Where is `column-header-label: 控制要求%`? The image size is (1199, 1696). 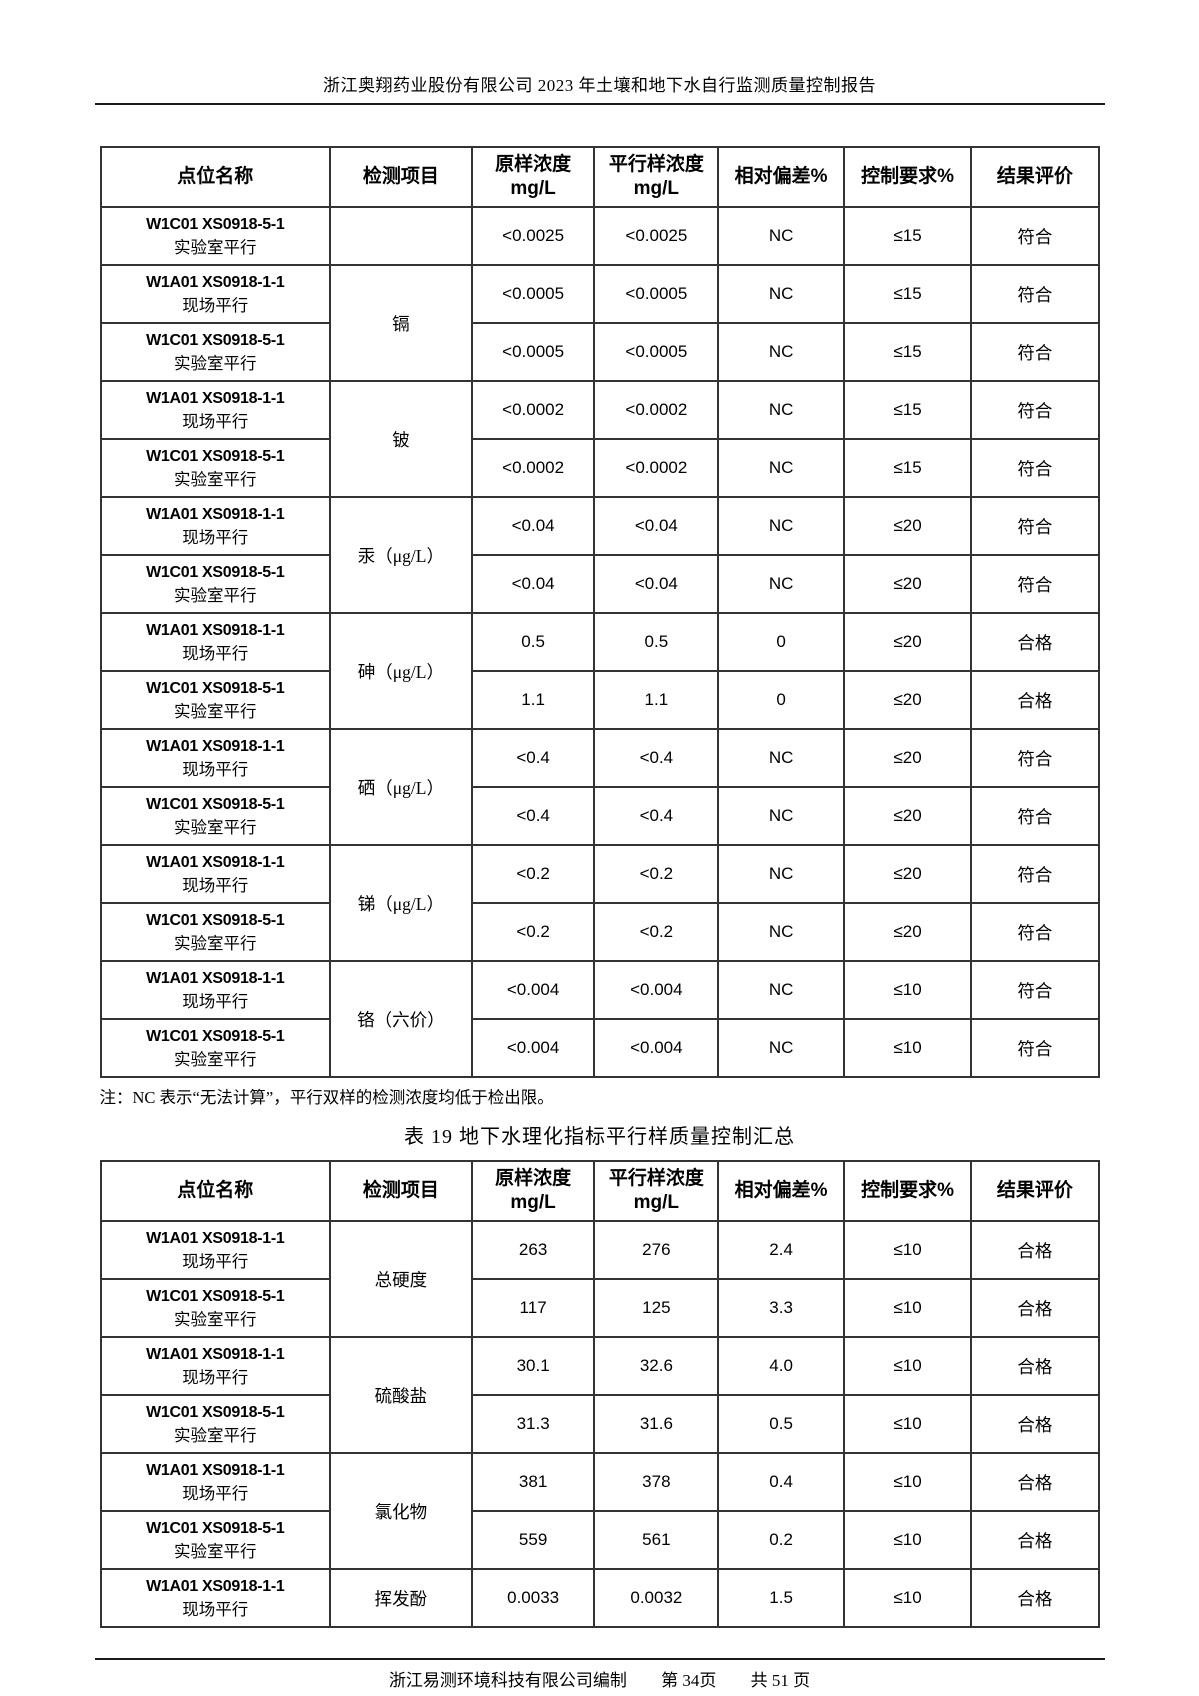
column-header-label: 控制要求% is located at coordinates (908, 176).